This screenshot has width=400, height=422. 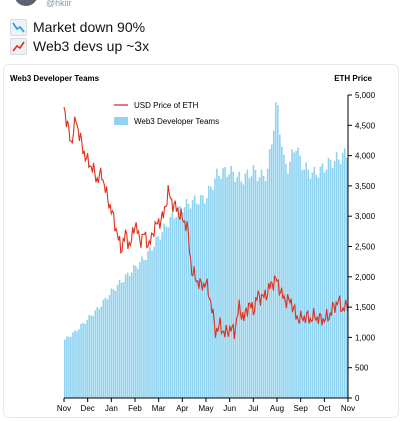 I want to click on chart-decreasing-icon, so click(x=18, y=27).